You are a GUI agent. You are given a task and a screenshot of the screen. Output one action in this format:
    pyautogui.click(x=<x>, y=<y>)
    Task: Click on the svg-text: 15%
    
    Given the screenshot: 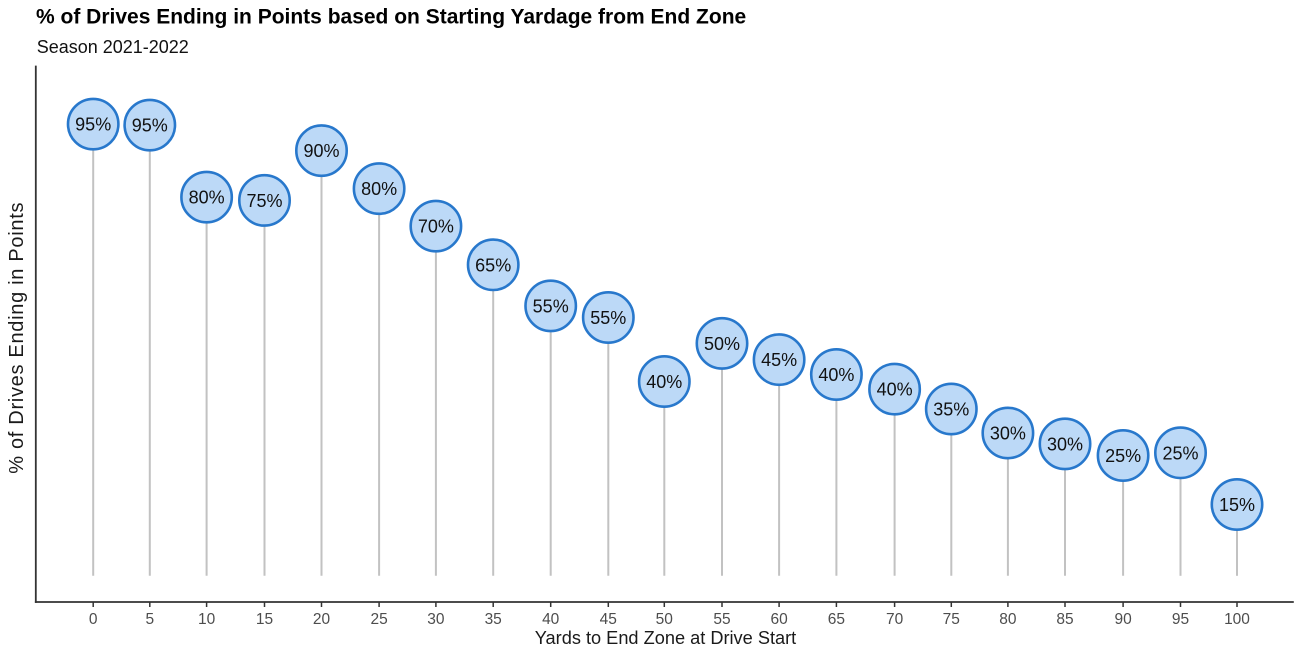 What is the action you would take?
    pyautogui.click(x=1237, y=505)
    